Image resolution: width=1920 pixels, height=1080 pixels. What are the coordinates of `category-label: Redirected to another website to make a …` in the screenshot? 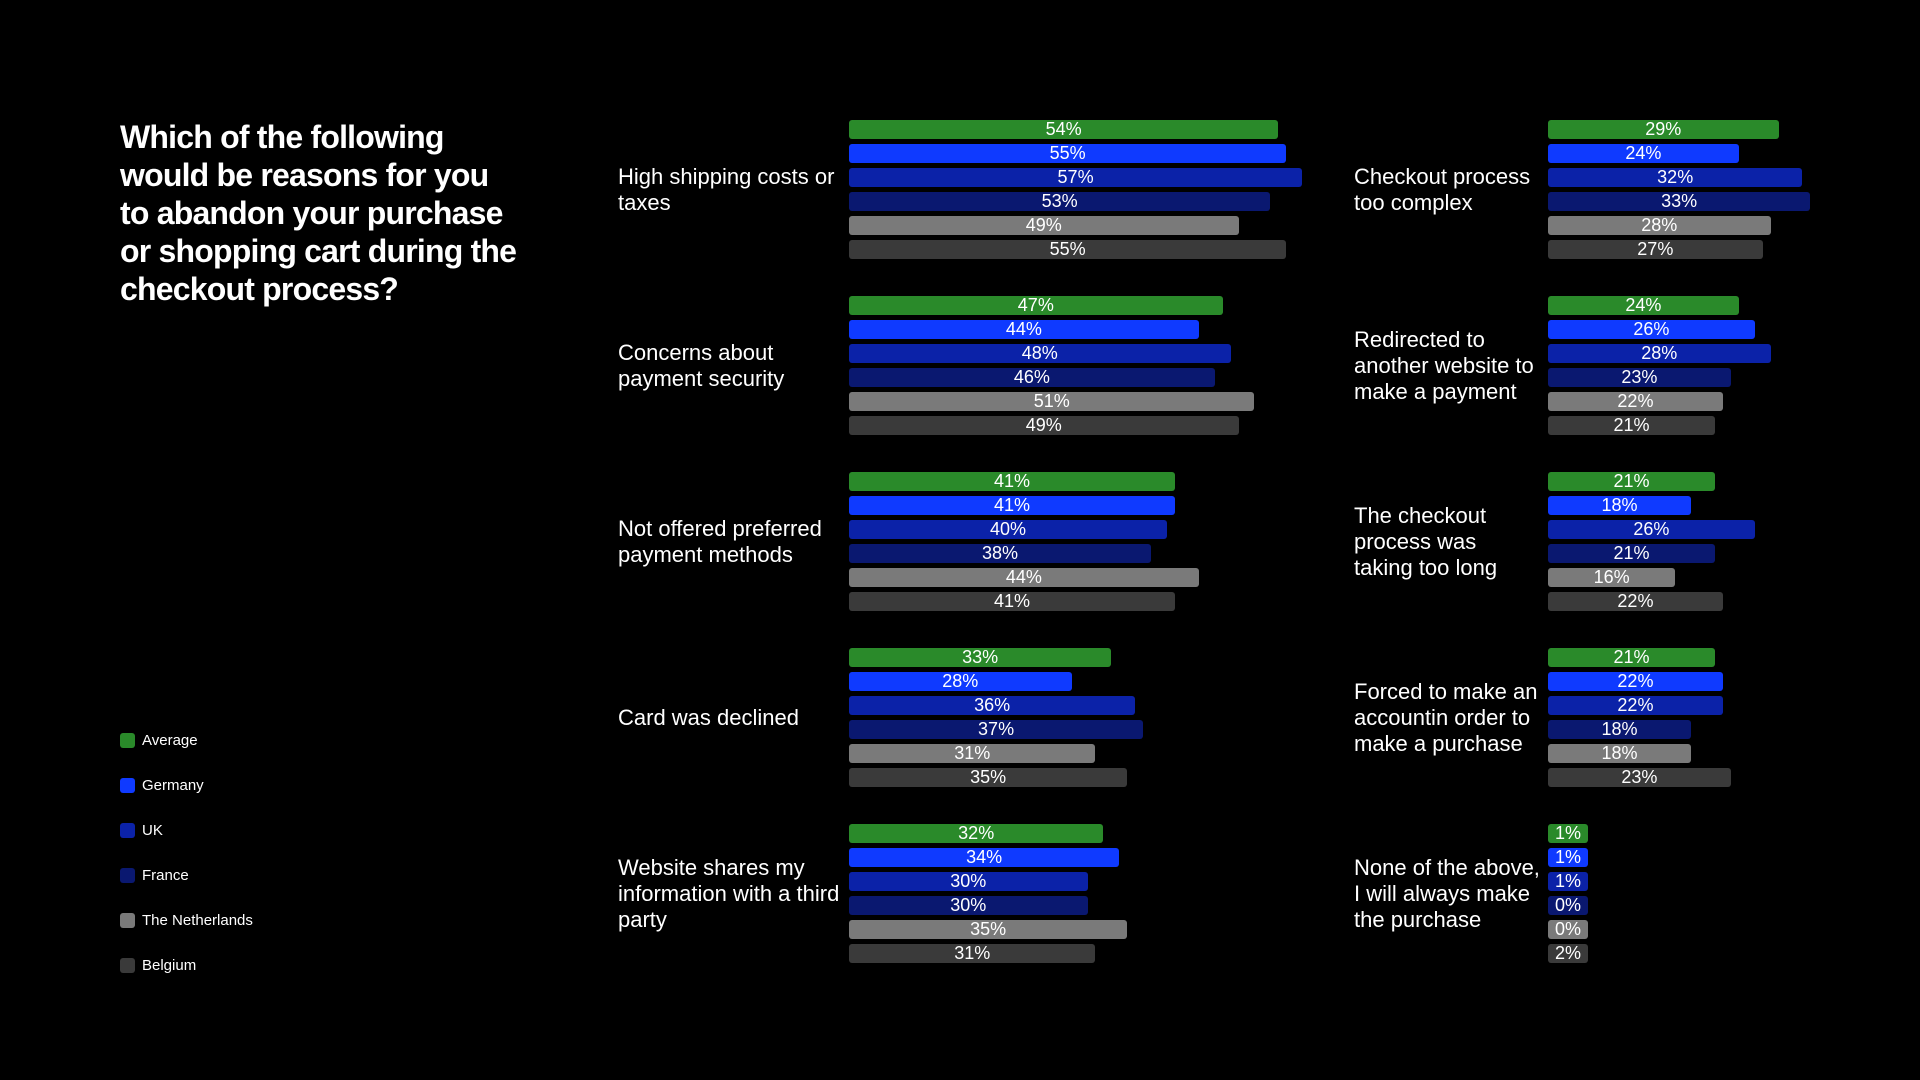 It's located at (1444, 365).